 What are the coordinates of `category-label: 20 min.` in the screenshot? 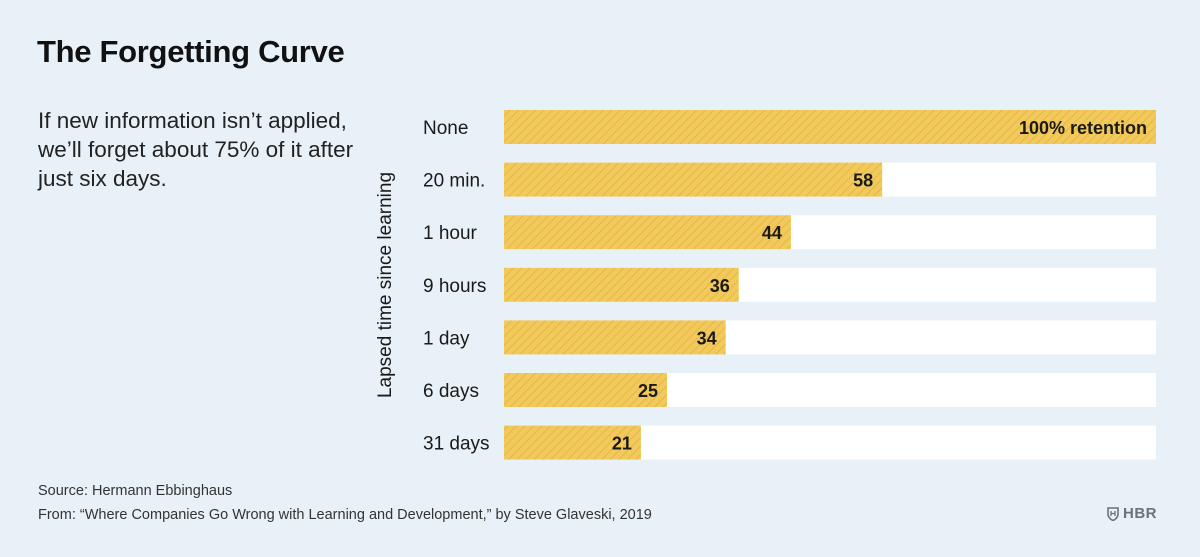 It's located at (454, 181).